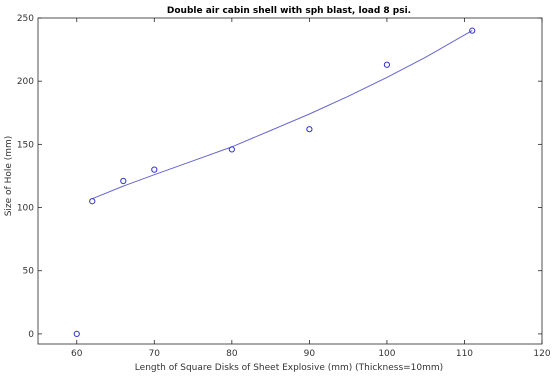 The image size is (552, 377). I want to click on x-tick-label: 80, so click(232, 354).